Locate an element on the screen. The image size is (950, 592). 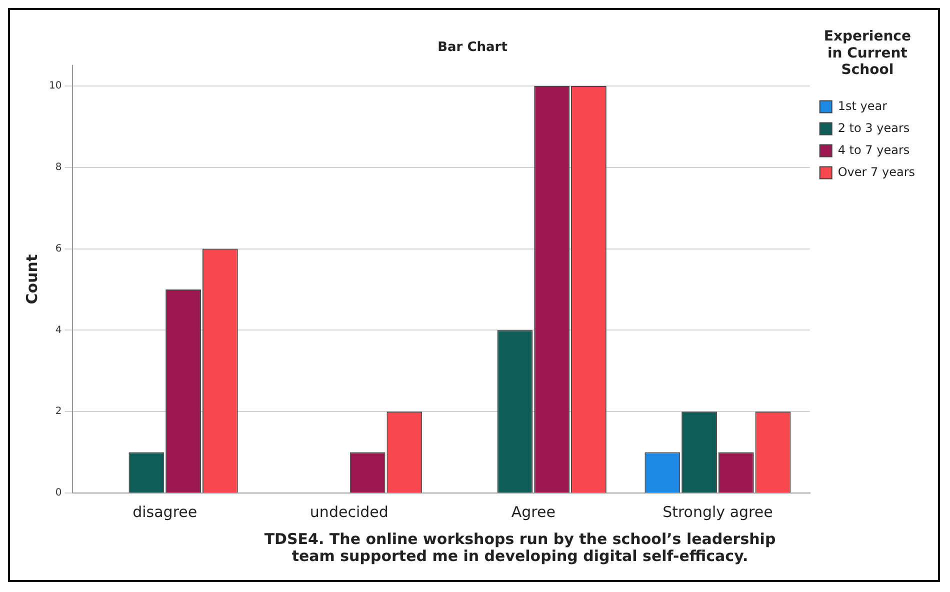
y-tick-label: 8 is located at coordinates (58, 167).